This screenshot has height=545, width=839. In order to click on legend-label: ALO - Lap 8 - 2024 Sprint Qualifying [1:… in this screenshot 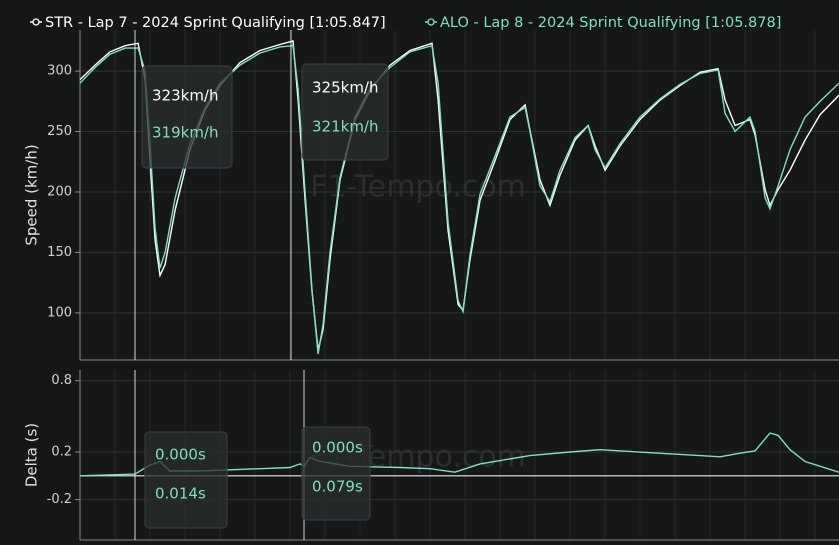, I will do `click(610, 23)`.